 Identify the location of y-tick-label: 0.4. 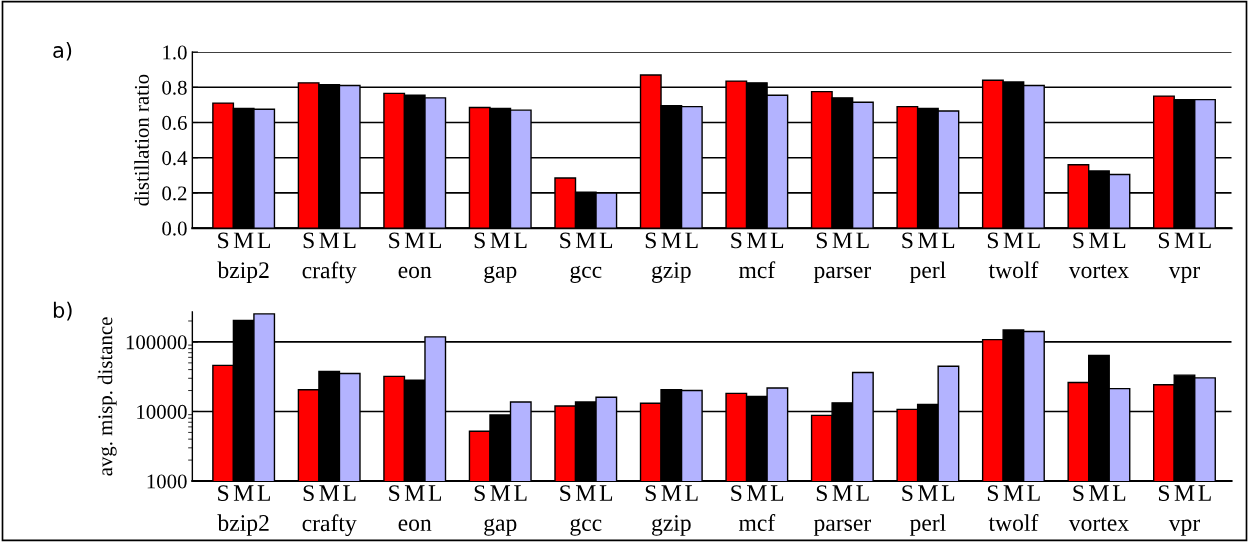
(175, 158).